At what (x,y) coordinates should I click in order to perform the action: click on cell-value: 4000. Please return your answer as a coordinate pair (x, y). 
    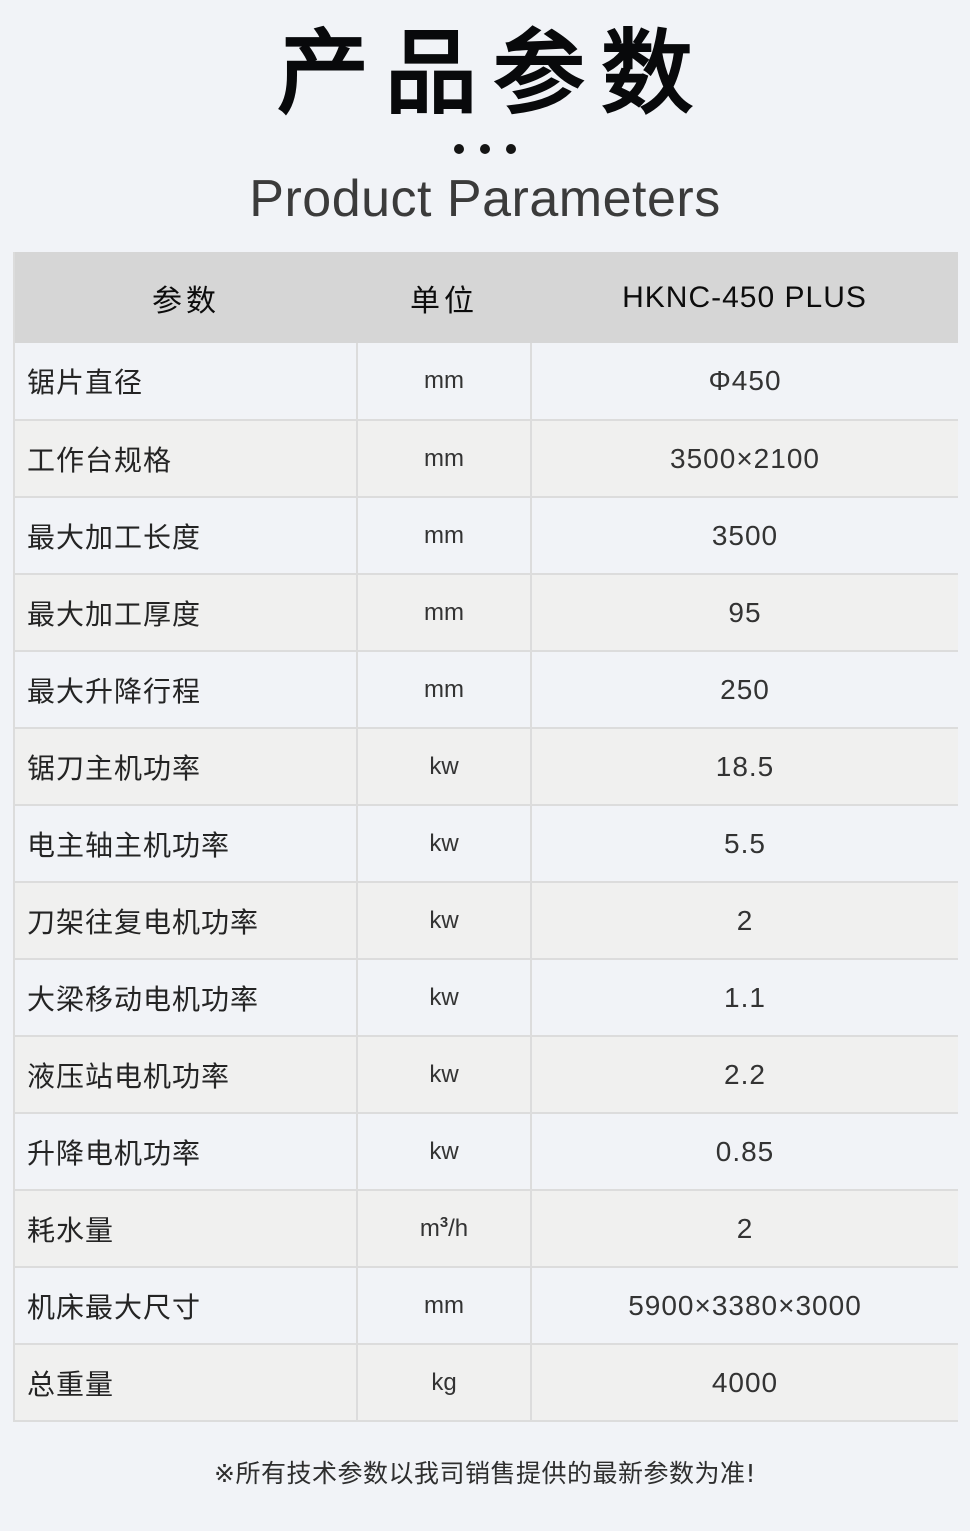
    Looking at the image, I should click on (744, 1383).